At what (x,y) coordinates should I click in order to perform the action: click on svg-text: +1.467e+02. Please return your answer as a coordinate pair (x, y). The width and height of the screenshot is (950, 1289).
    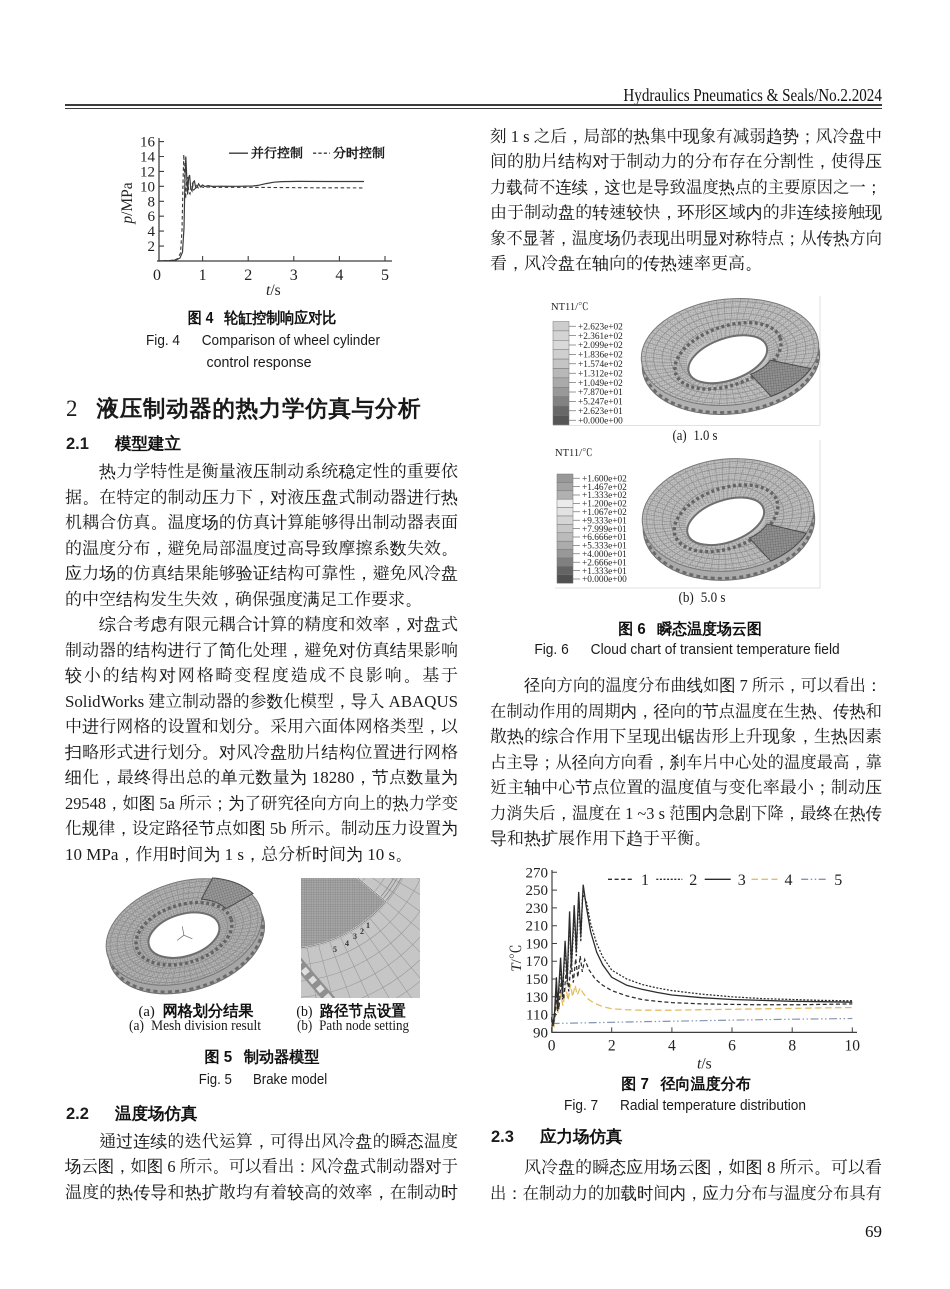
    Looking at the image, I should click on (604, 488).